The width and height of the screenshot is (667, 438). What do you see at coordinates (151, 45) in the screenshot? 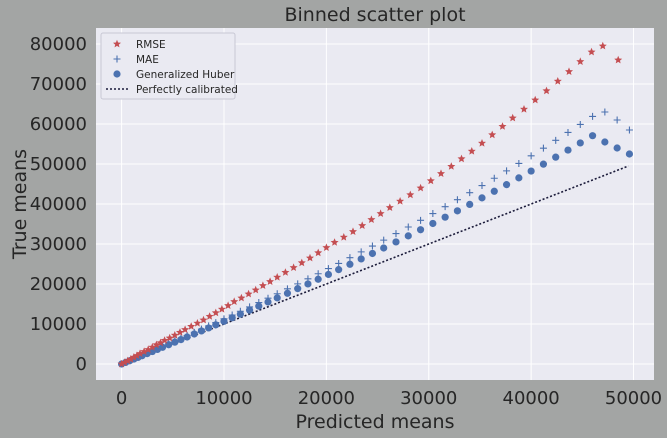
I see `legend-label: RMSE` at bounding box center [151, 45].